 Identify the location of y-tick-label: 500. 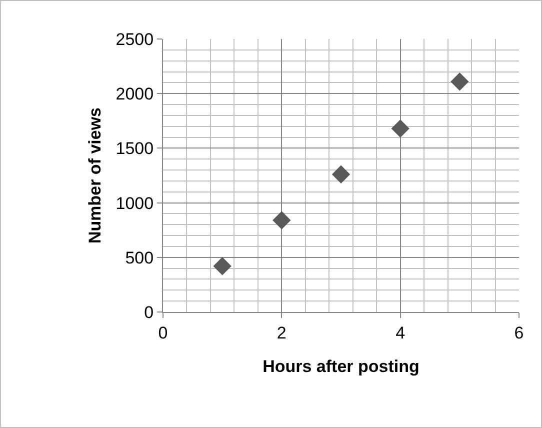
(139, 258).